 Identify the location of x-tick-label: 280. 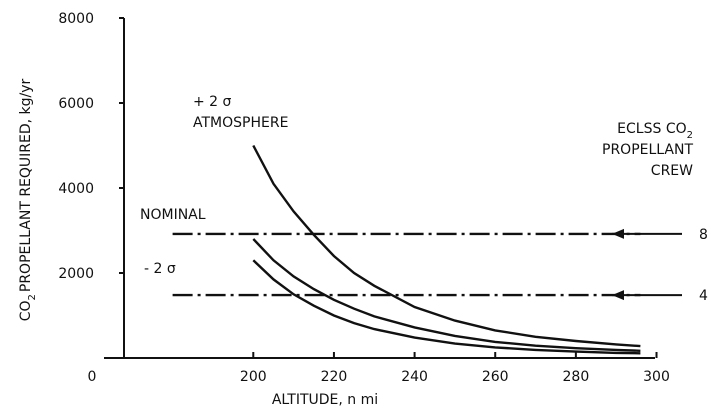
(576, 377).